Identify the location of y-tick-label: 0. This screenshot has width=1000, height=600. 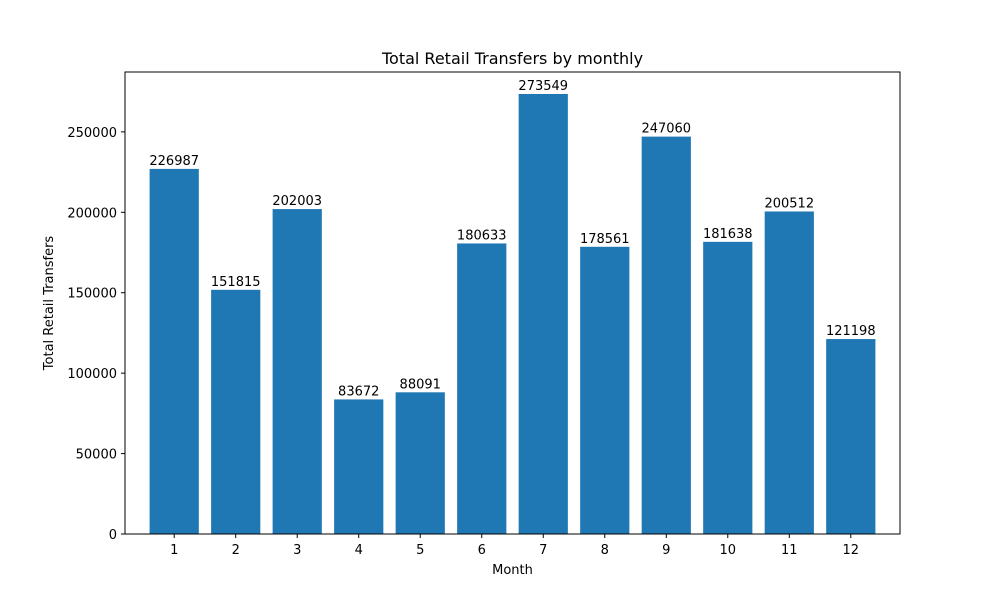
(113, 535).